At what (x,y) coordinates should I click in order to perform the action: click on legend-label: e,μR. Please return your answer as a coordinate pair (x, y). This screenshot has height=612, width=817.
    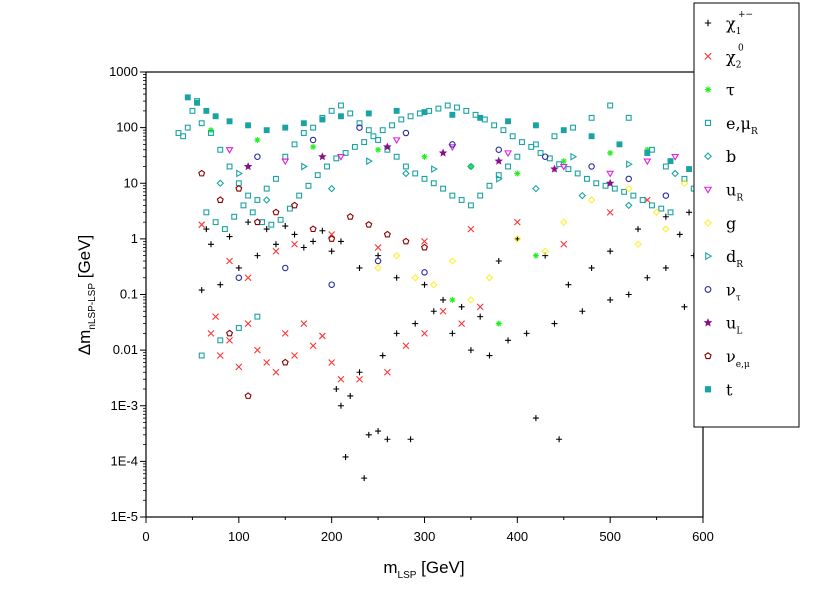
    Looking at the image, I should click on (742, 125).